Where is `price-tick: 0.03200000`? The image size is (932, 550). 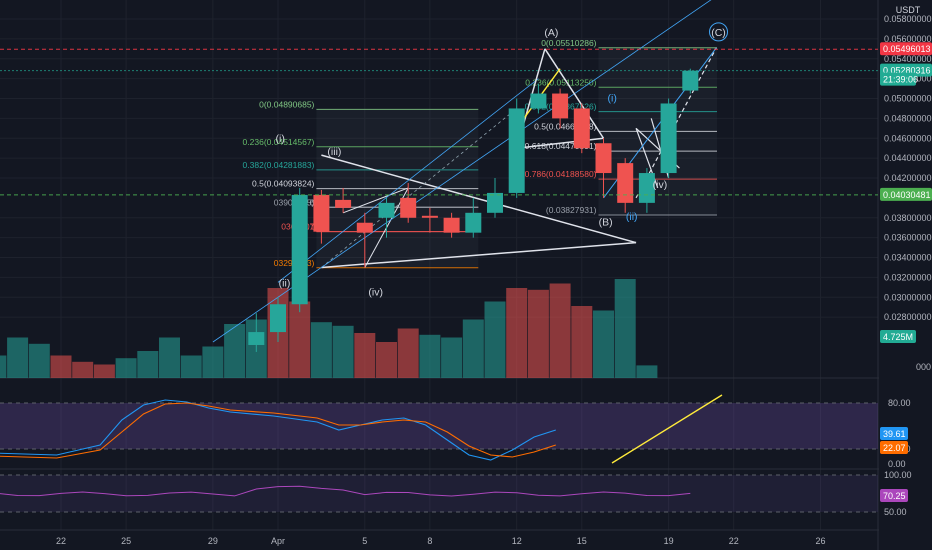
price-tick: 0.03200000 is located at coordinates (908, 277).